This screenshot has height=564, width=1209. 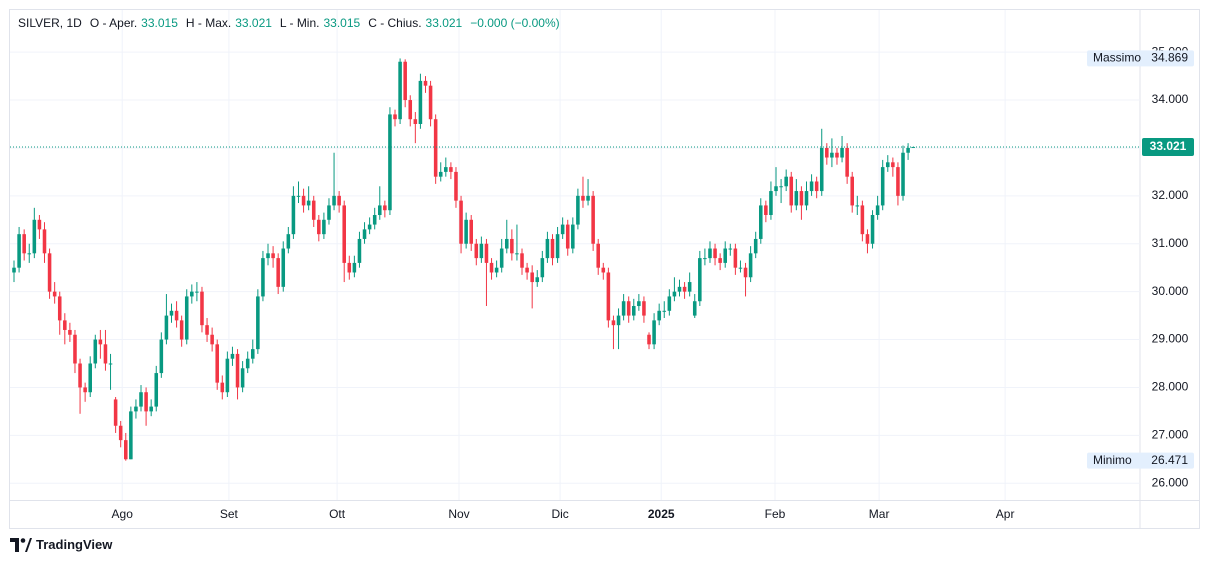 What do you see at coordinates (1169, 58) in the screenshot?
I see `high-marker-value: 34.869` at bounding box center [1169, 58].